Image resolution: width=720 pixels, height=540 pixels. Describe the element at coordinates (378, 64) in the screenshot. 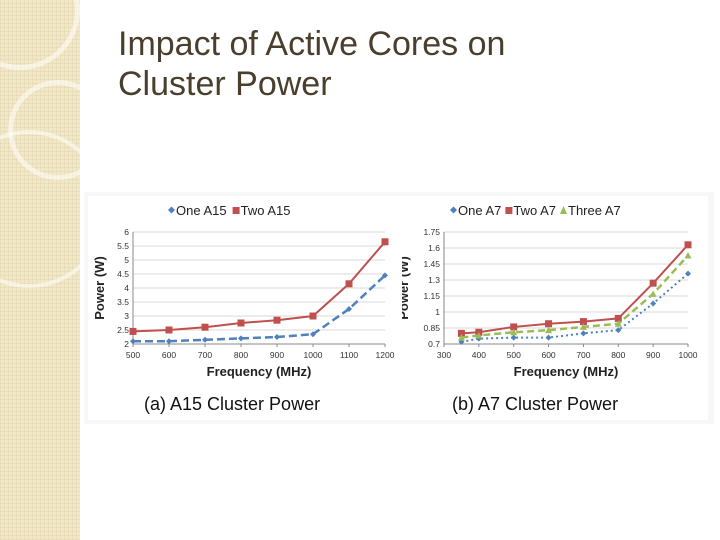

I see `slide-title: Impact of Active Cores on Cluster Power` at that location.